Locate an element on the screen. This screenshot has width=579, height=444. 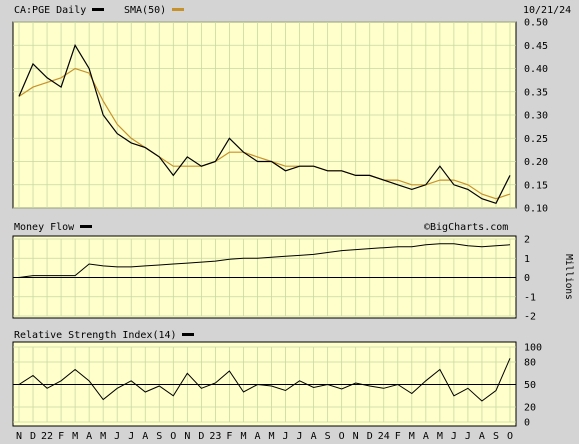
money-flow-title: Money Flow is located at coordinates (44, 227).